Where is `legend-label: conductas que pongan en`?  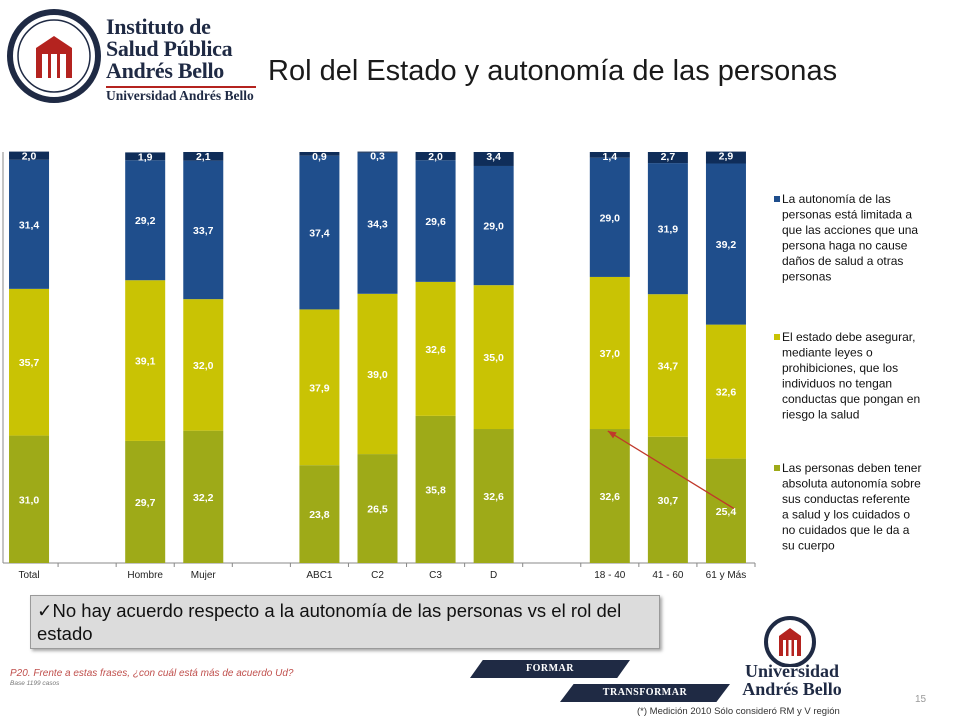
legend-label: conductas que pongan en is located at coordinates (851, 399).